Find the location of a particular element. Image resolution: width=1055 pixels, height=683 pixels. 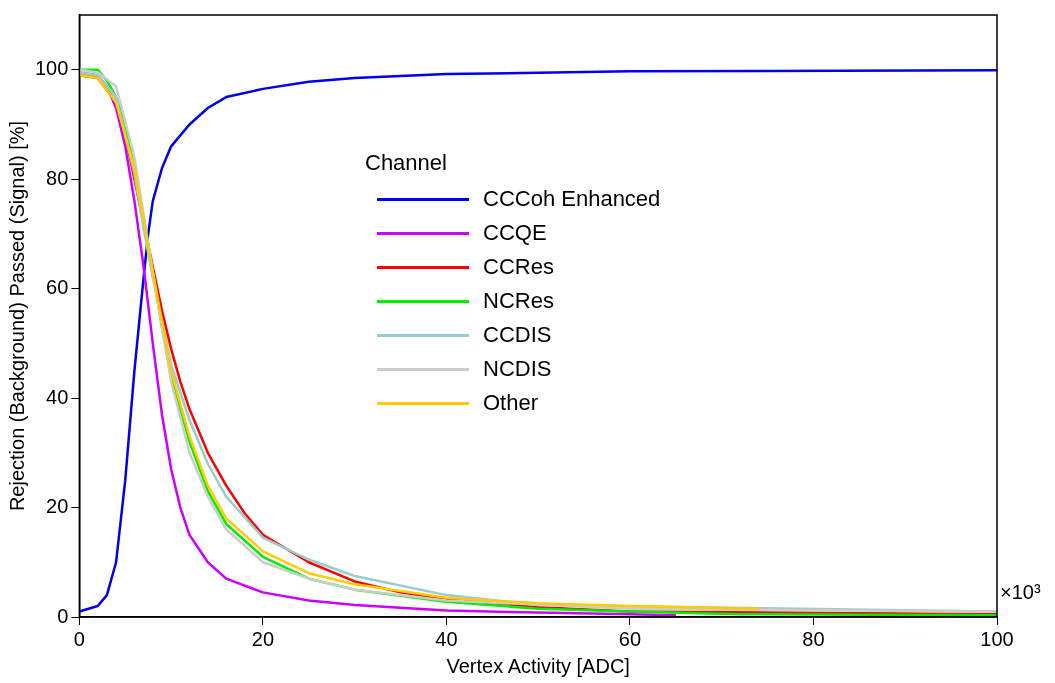

legend-label: CCDIS is located at coordinates (517, 335).